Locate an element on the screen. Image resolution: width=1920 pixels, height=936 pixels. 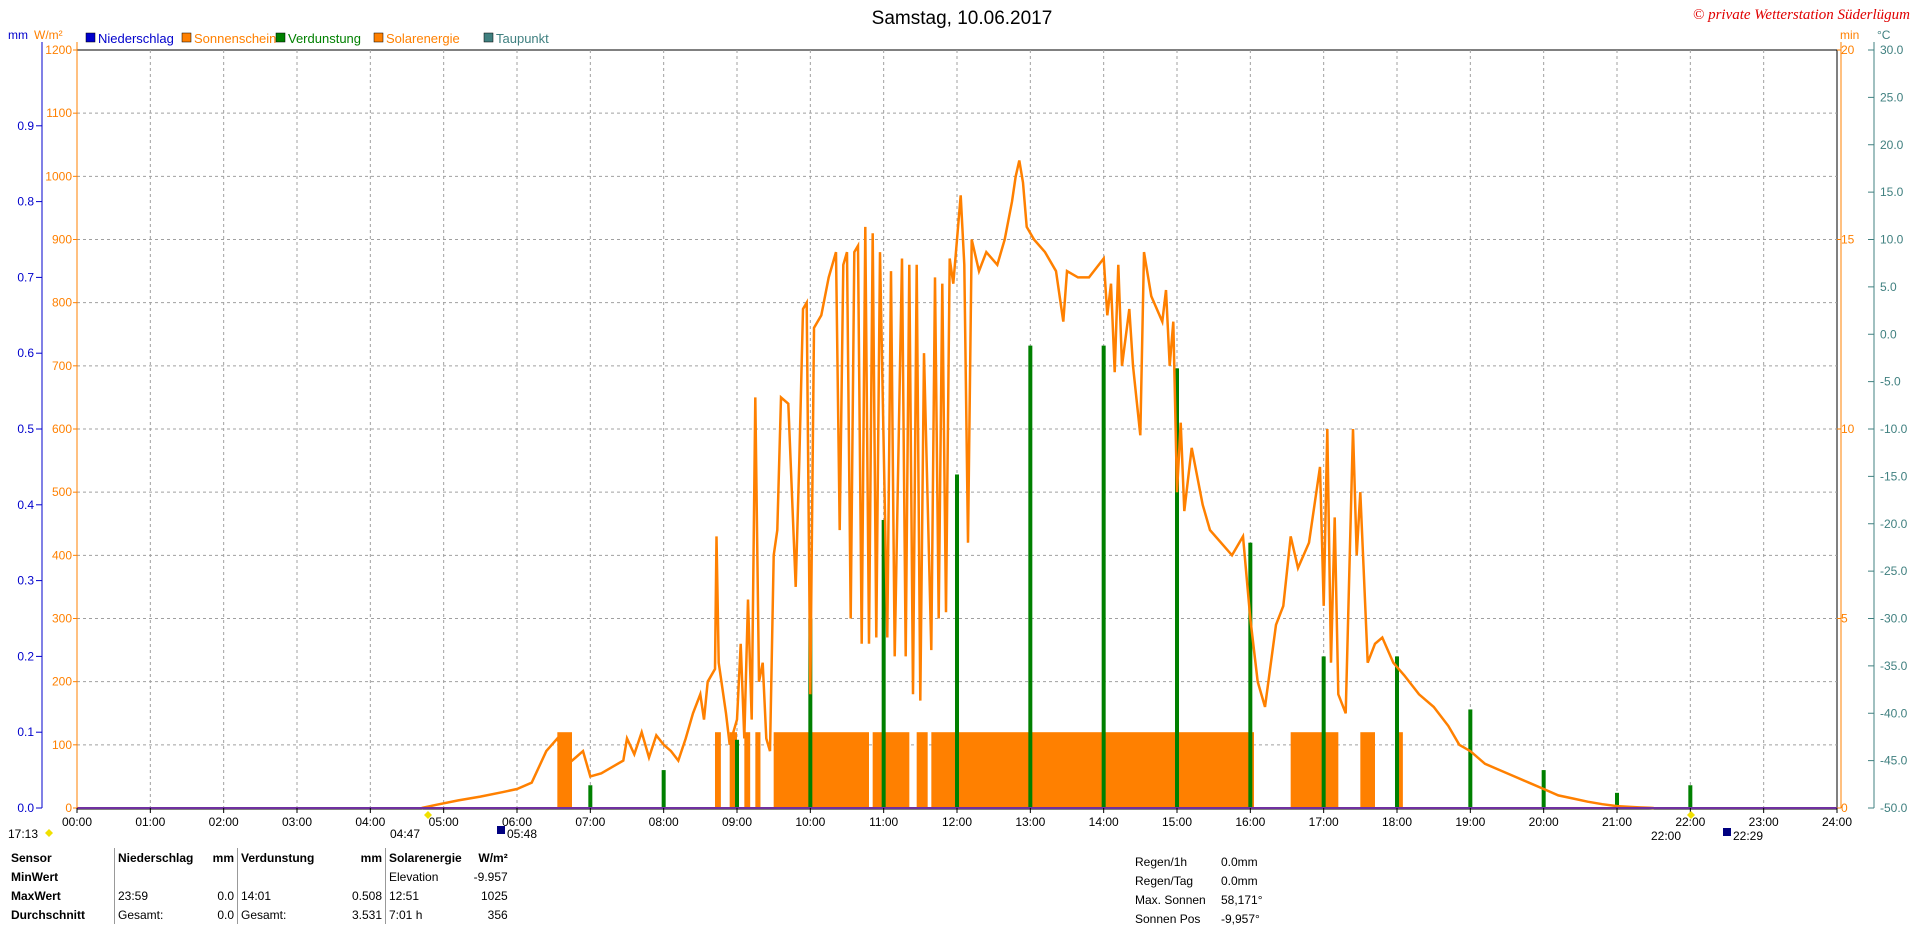
min-tick-label: 10 is located at coordinates (1848, 429).